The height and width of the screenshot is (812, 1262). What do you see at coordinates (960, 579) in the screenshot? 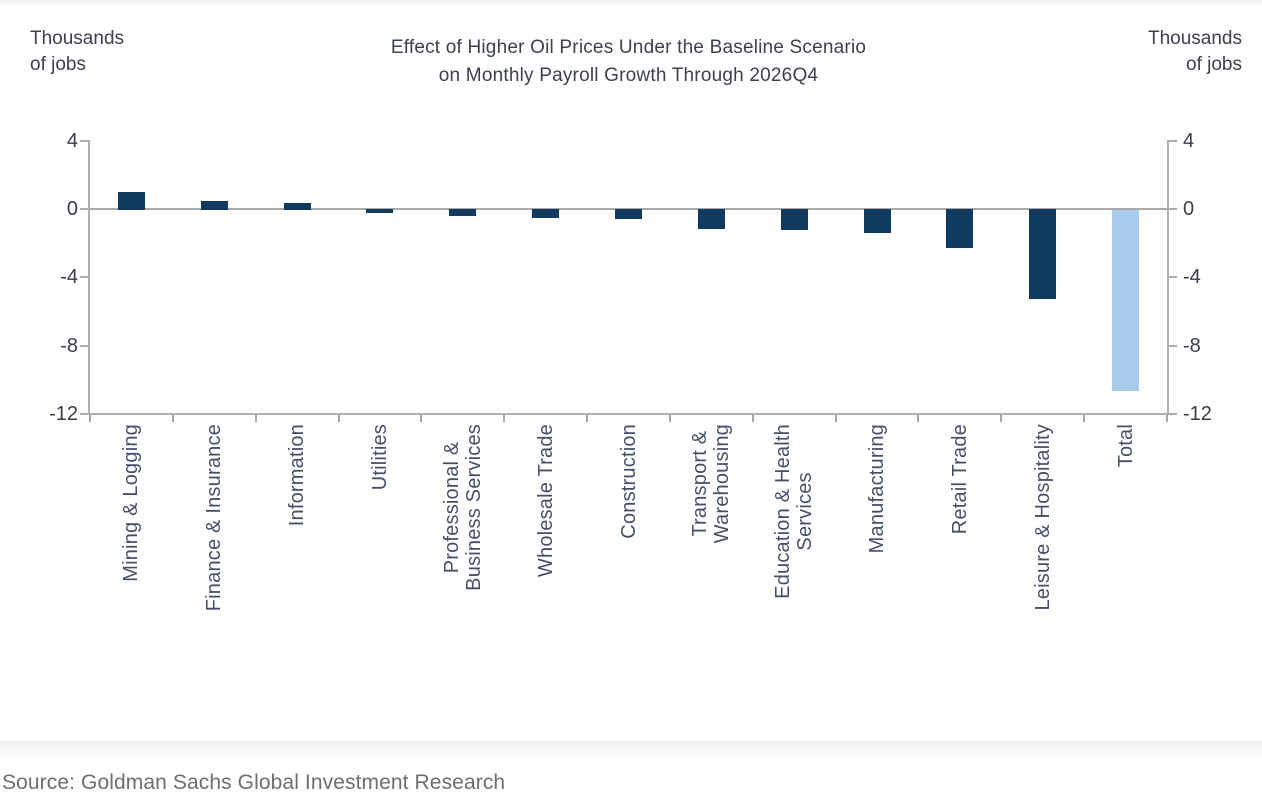
I see `category-label: Retail Trade` at bounding box center [960, 579].